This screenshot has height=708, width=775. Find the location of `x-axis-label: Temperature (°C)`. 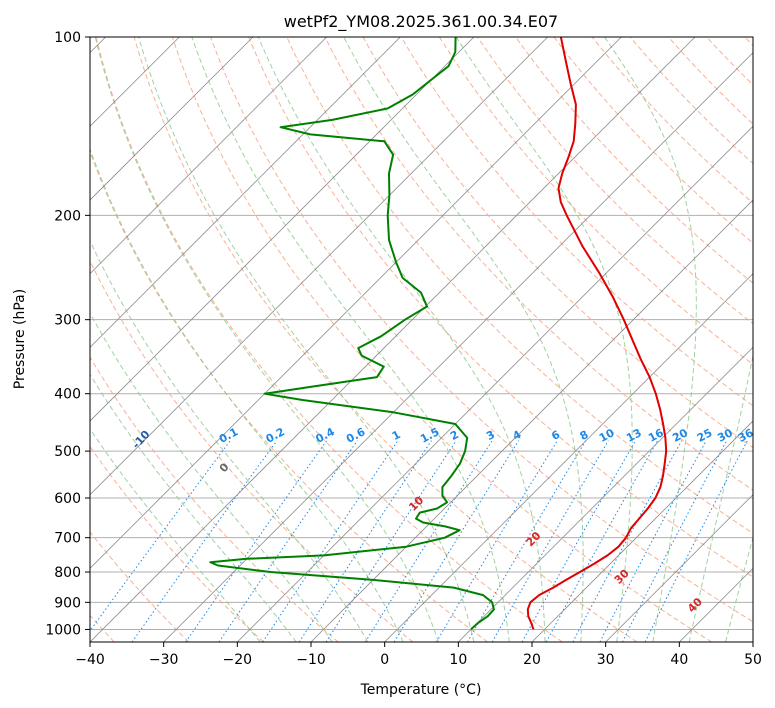

x-axis-label: Temperature (°C) is located at coordinates (421, 690).